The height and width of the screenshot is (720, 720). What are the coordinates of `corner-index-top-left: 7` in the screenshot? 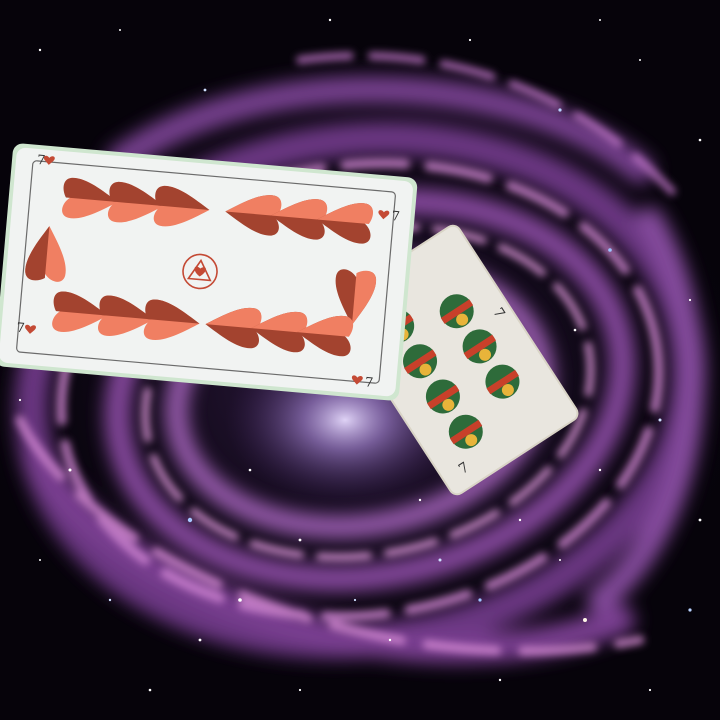 It's located at (45, 161).